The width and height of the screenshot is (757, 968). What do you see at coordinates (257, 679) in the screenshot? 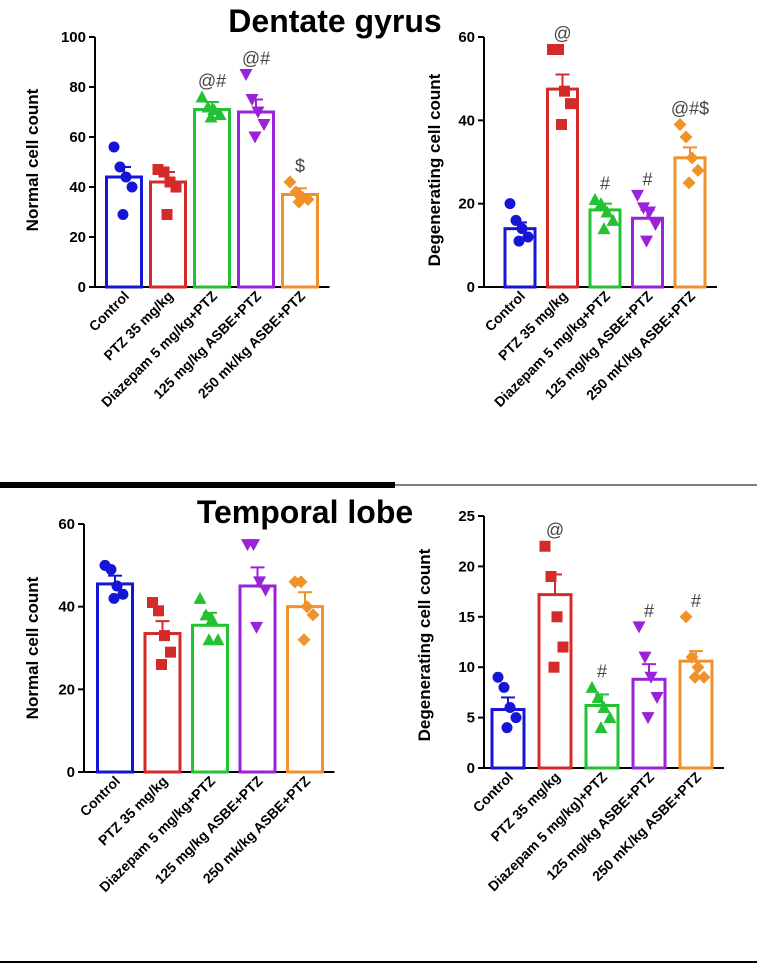
I see `bar-asbe125` at bounding box center [257, 679].